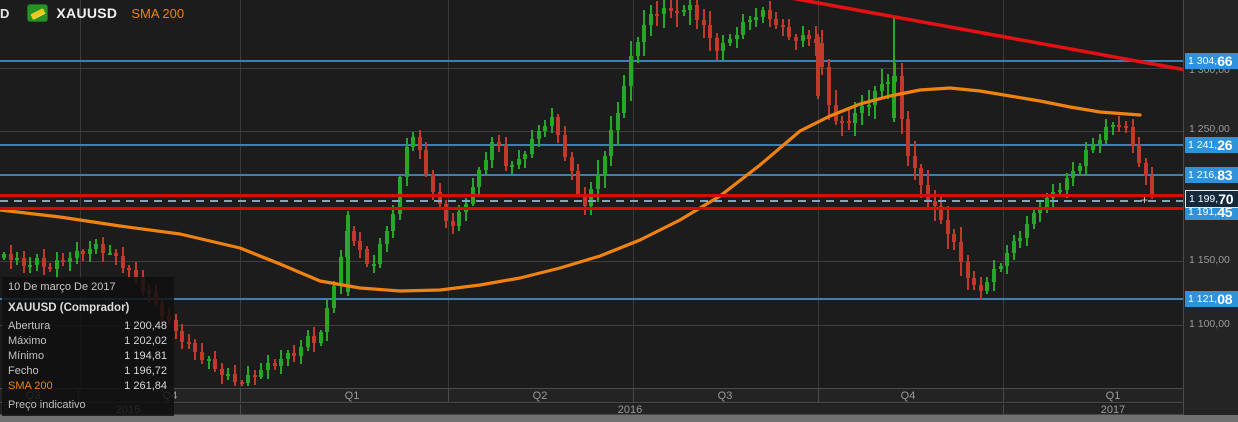 The width and height of the screenshot is (1238, 422). Describe the element at coordinates (47, 405) in the screenshot. I see `tooltip-footer: Preço indicativo` at that location.